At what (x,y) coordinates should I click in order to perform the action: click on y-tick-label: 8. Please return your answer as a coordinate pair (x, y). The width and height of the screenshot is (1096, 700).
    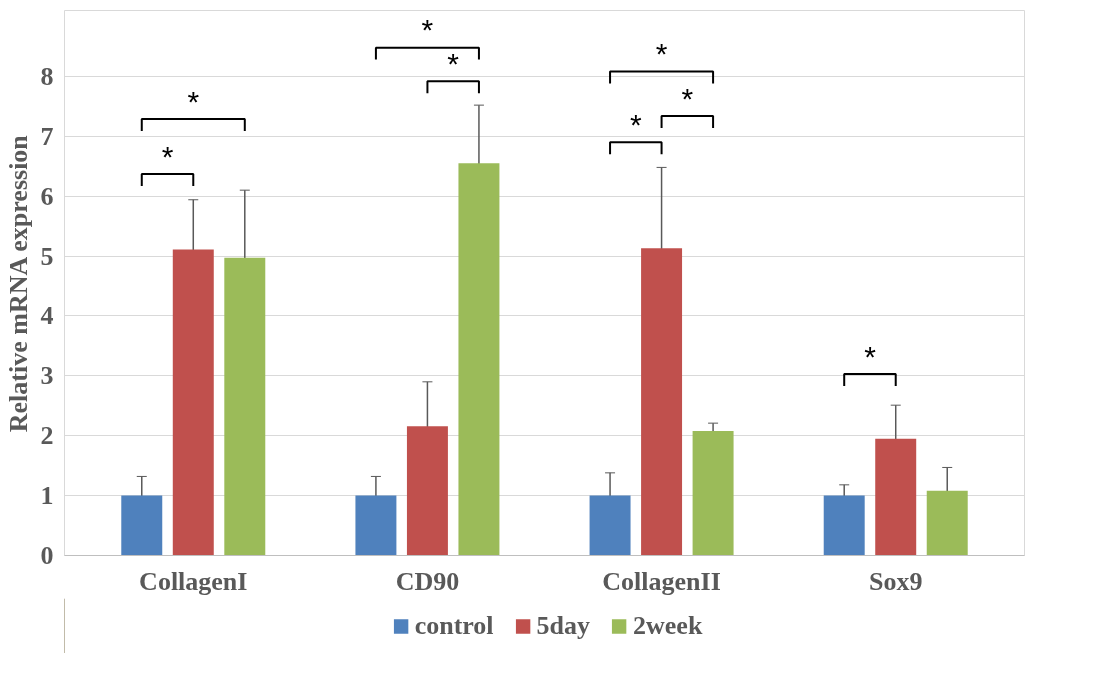
    Looking at the image, I should click on (47, 76).